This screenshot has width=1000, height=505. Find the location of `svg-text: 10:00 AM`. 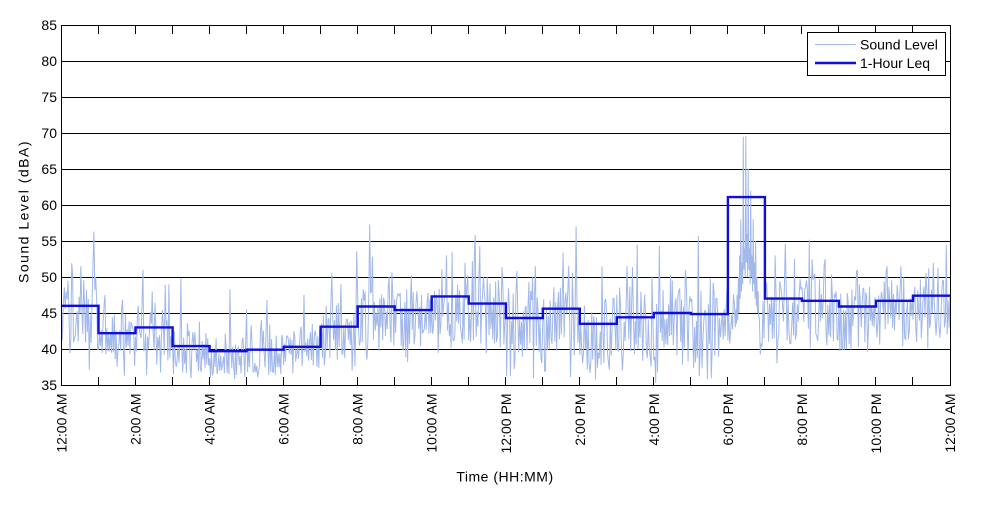

svg-text: 10:00 AM is located at coordinates (432, 423).